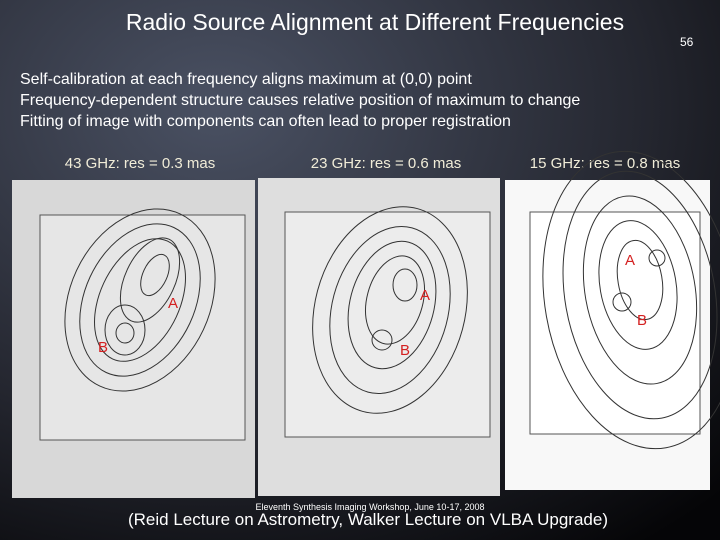 The height and width of the screenshot is (540, 720). I want to click on panel-label: 15 GHz: res = 0.8 mas, so click(605, 163).